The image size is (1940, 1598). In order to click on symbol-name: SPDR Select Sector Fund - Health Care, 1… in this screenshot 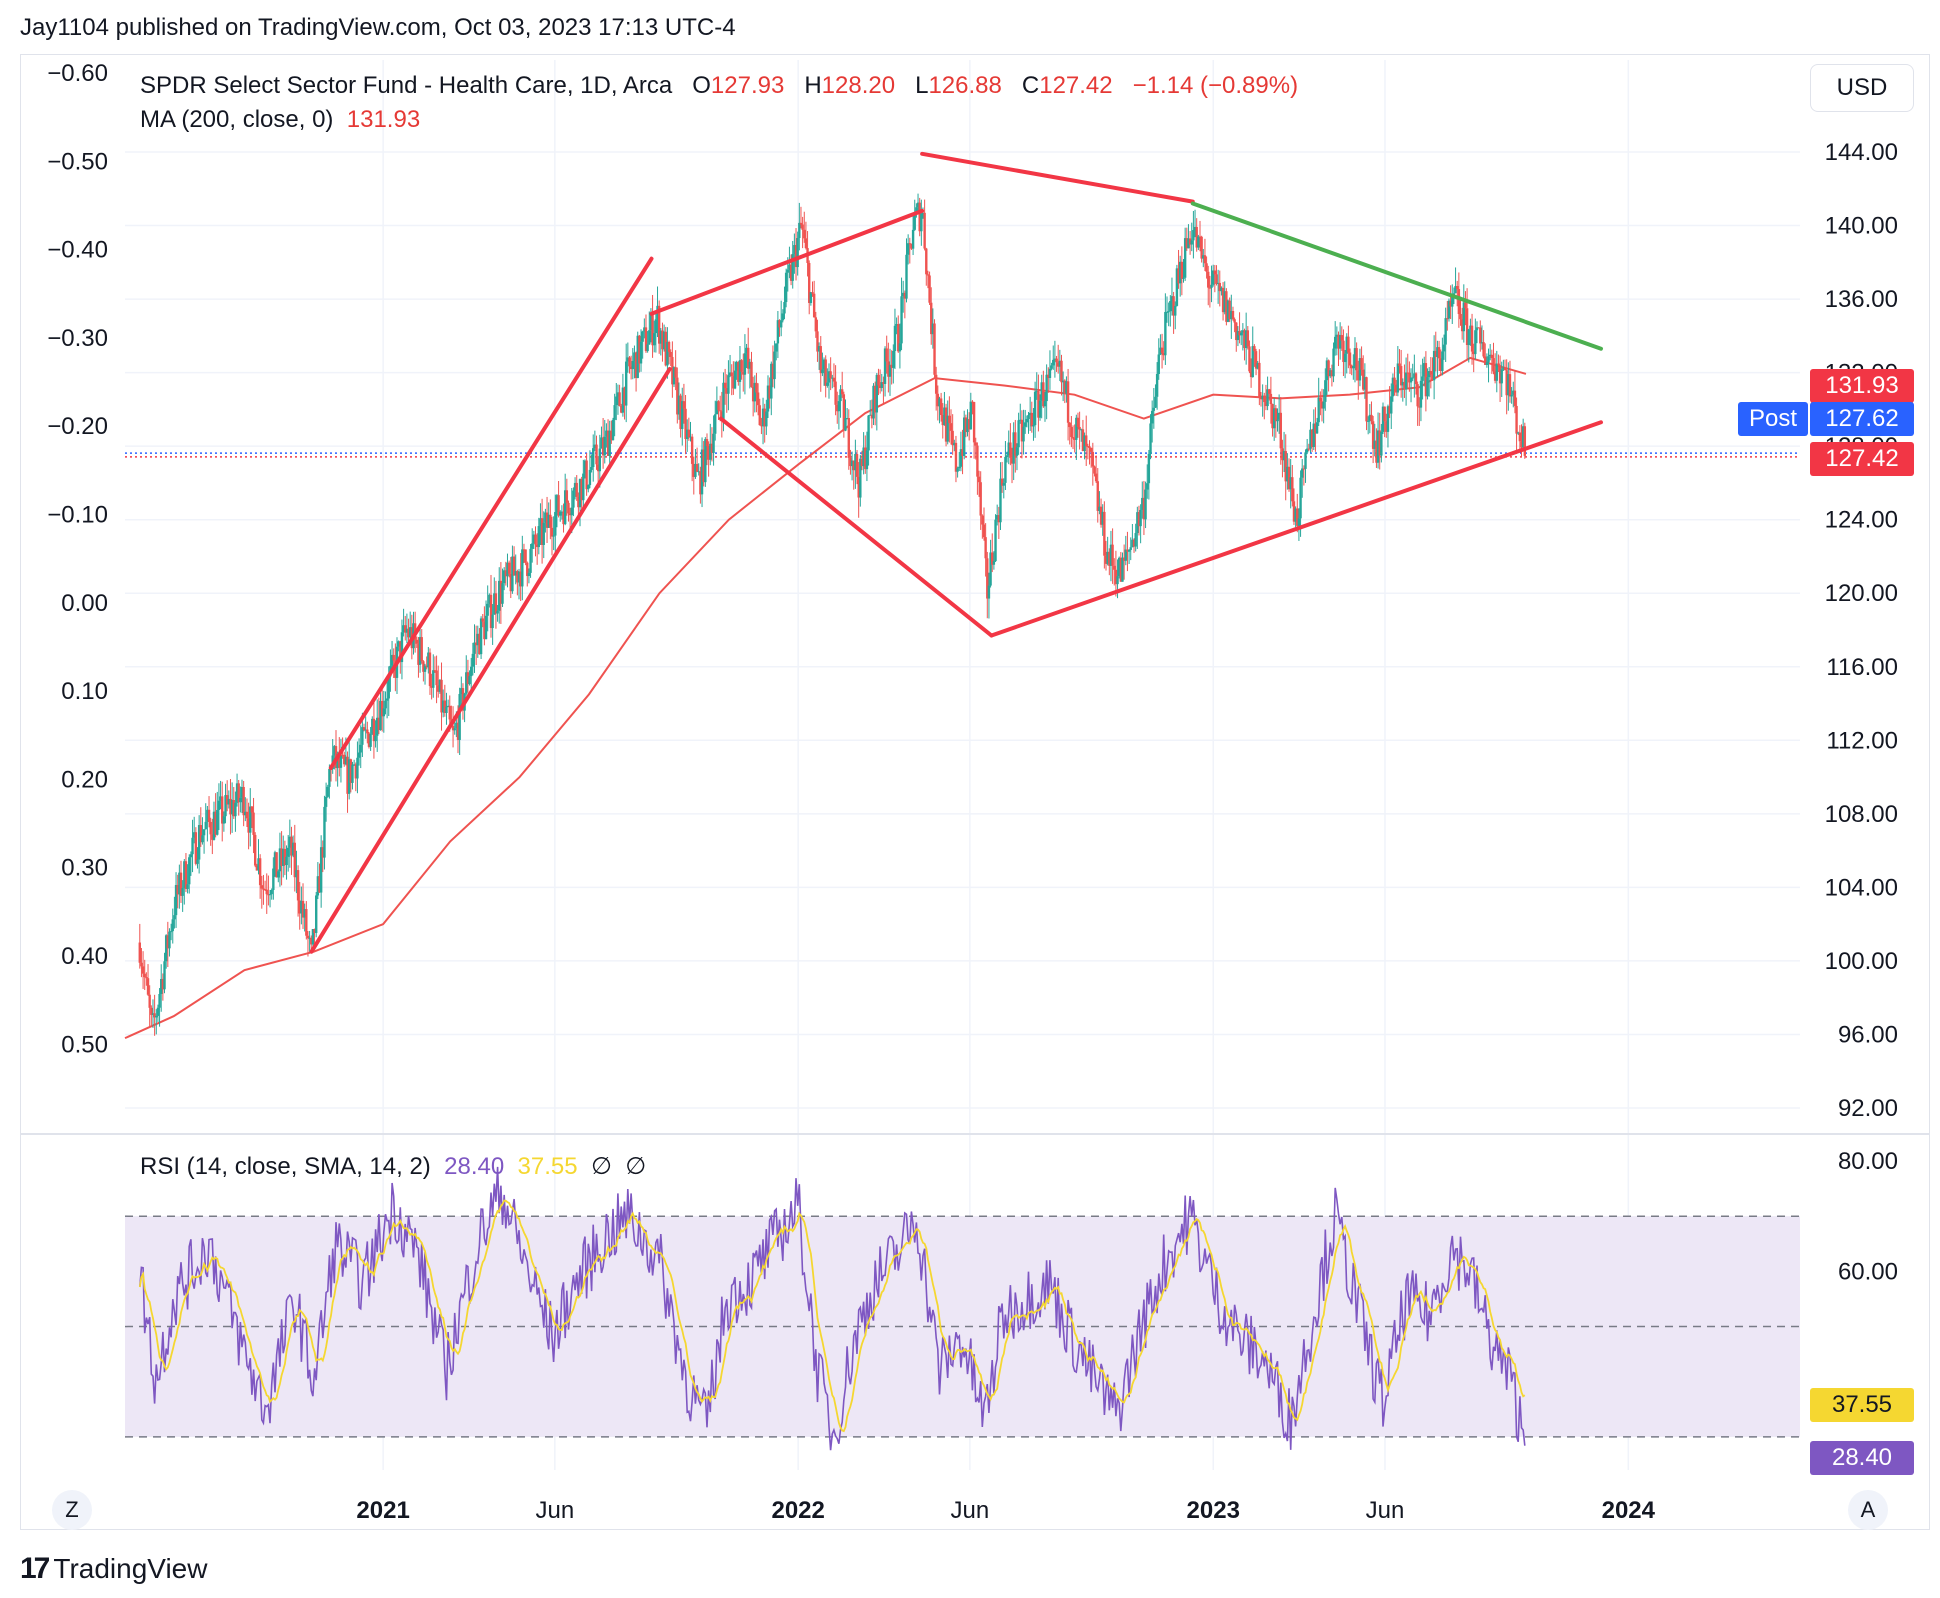, I will do `click(406, 85)`.